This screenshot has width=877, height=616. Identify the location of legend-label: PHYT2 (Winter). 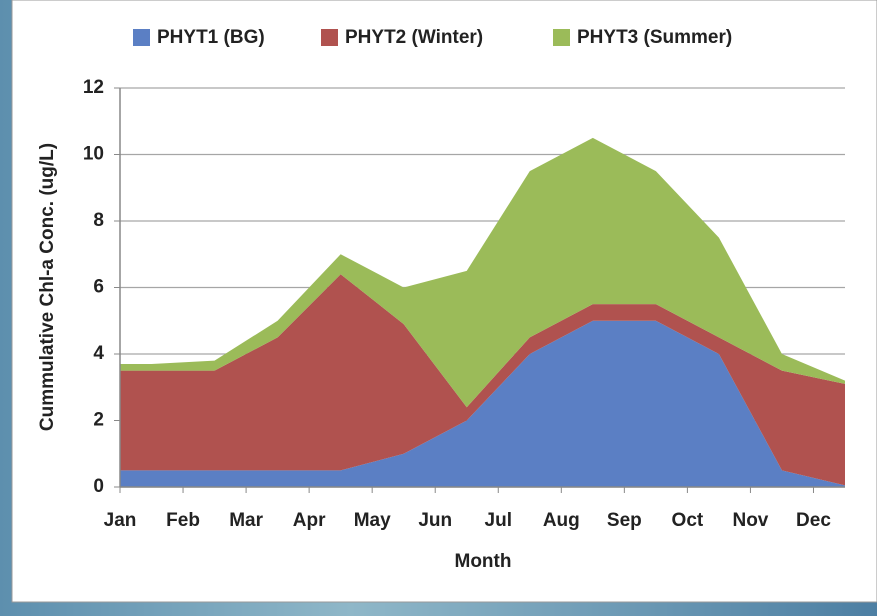
(414, 37).